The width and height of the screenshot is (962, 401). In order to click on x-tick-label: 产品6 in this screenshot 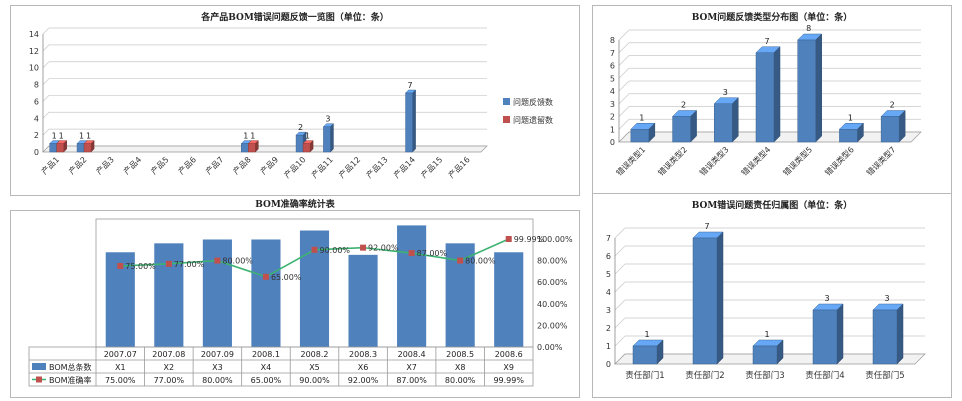, I will do `click(187, 165)`.